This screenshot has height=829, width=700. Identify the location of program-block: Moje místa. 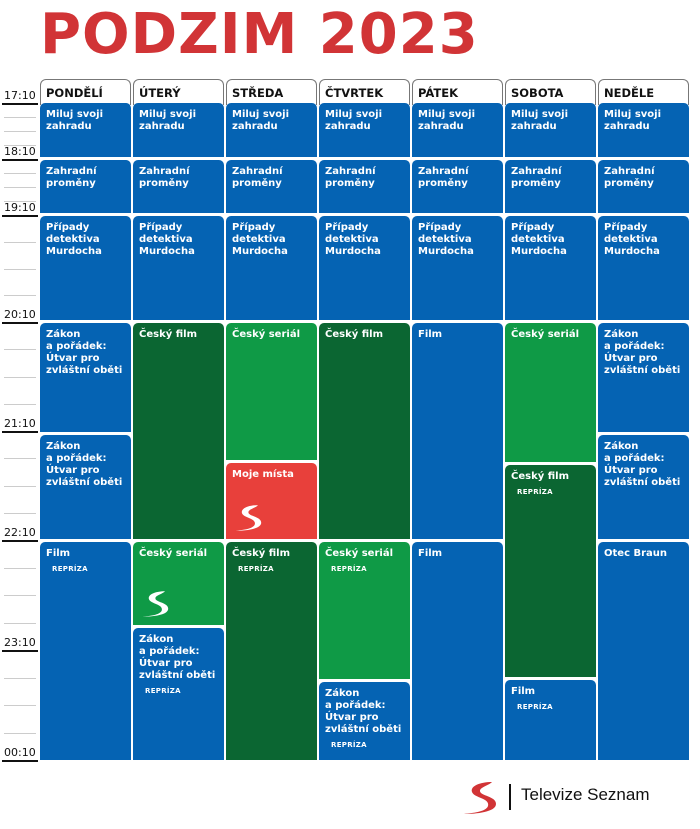
(271, 501).